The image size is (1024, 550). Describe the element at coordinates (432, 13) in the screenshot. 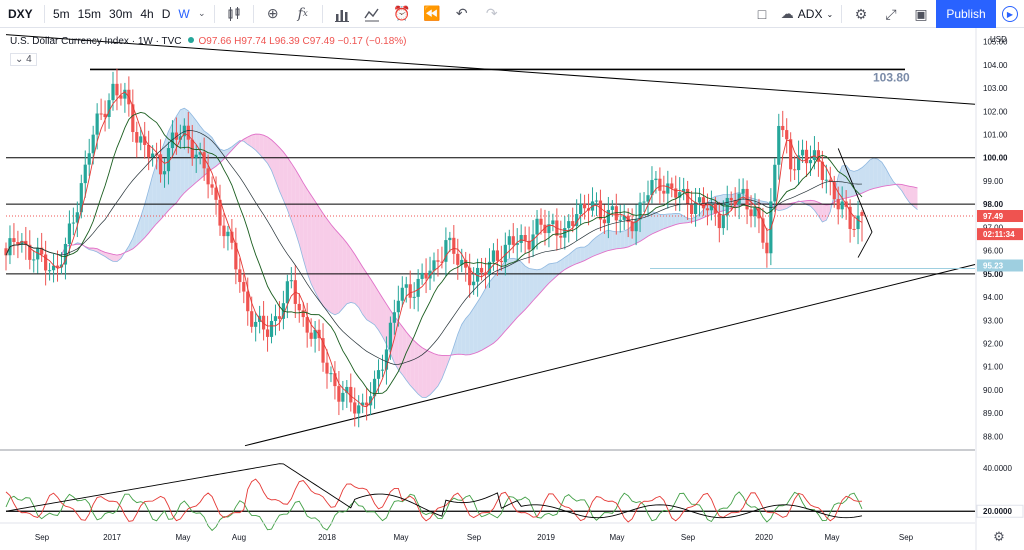

I see `rewind-icon: ⏪` at that location.